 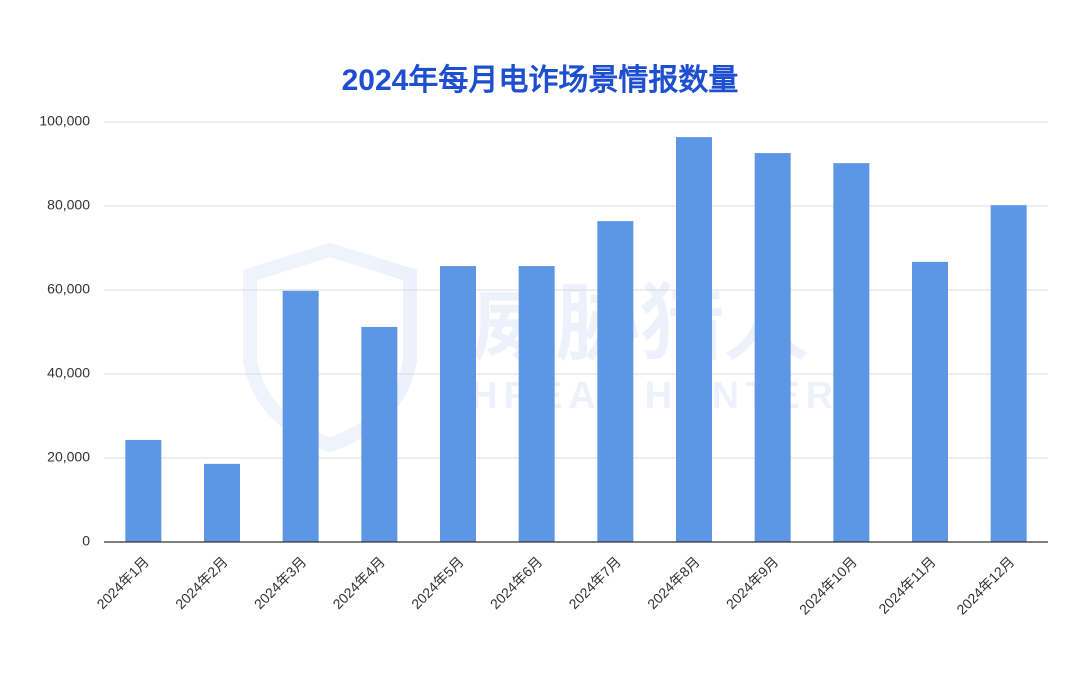 What do you see at coordinates (594, 582) in the screenshot?
I see `x-tick-label: 2024年7月` at bounding box center [594, 582].